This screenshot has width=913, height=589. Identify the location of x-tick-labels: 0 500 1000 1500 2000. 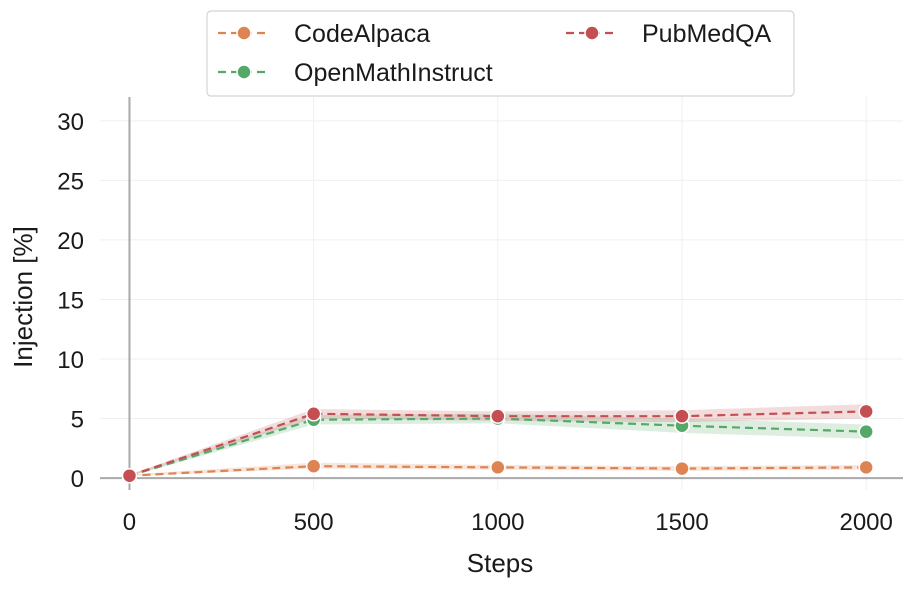
(508, 522).